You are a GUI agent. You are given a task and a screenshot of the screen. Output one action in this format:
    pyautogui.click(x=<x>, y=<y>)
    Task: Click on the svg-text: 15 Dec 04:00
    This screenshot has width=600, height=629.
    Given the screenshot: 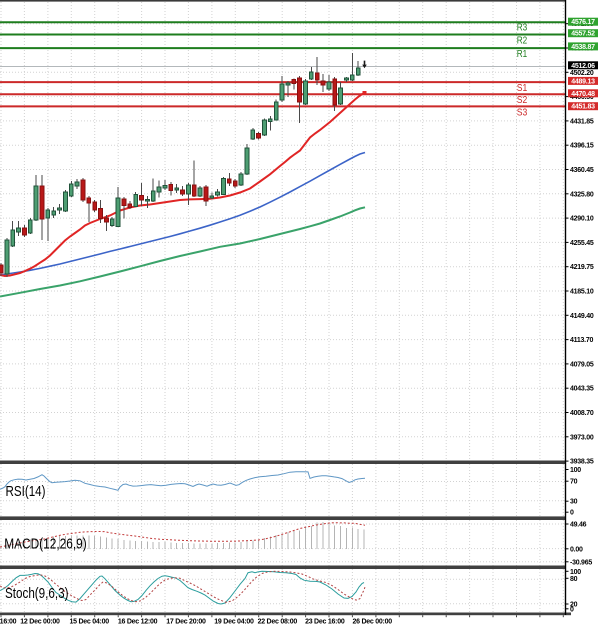 What is the action you would take?
    pyautogui.click(x=89, y=622)
    